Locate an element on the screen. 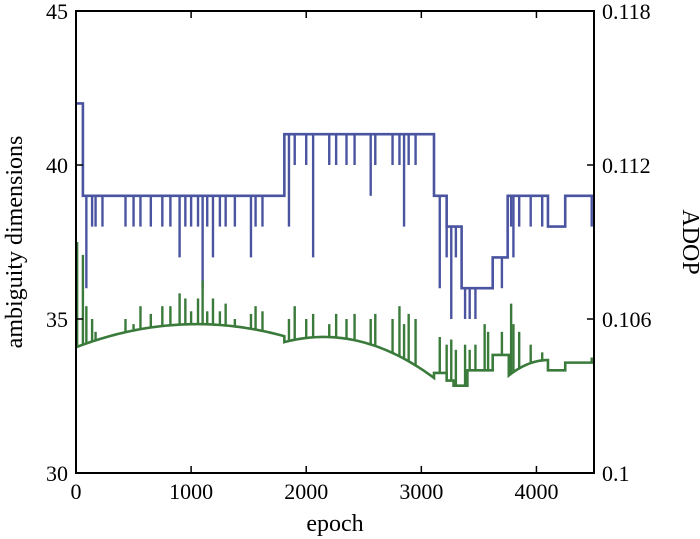  x-axis-title: epoch is located at coordinates (334, 524).